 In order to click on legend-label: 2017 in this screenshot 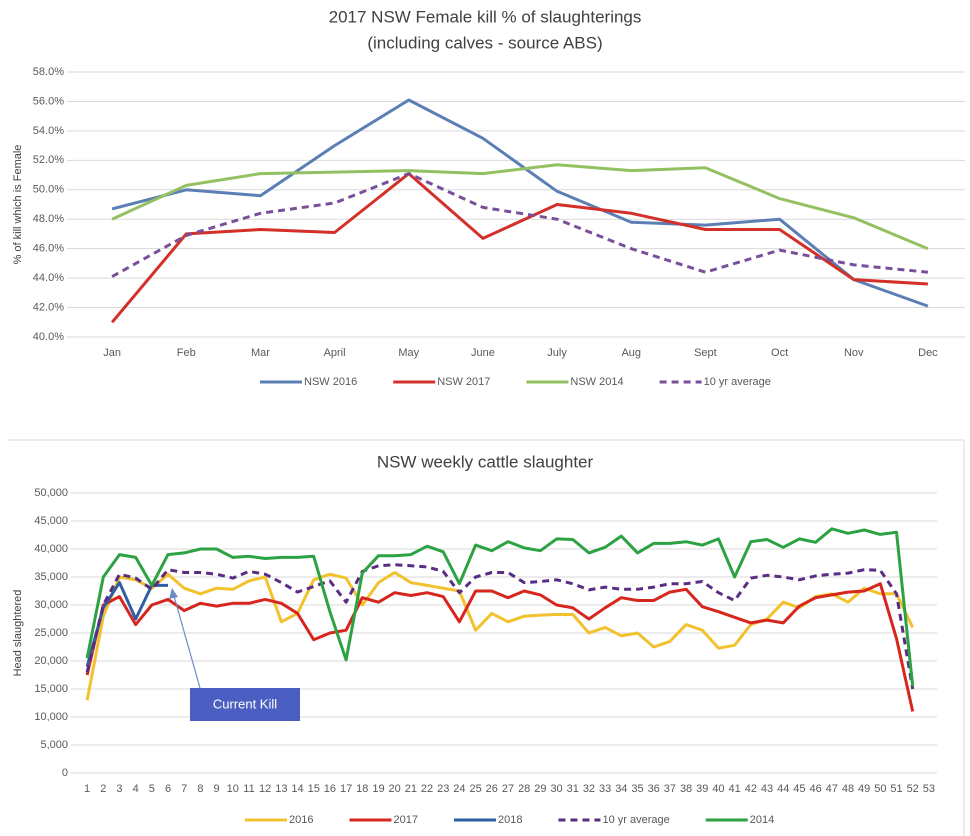, I will do `click(405, 820)`.